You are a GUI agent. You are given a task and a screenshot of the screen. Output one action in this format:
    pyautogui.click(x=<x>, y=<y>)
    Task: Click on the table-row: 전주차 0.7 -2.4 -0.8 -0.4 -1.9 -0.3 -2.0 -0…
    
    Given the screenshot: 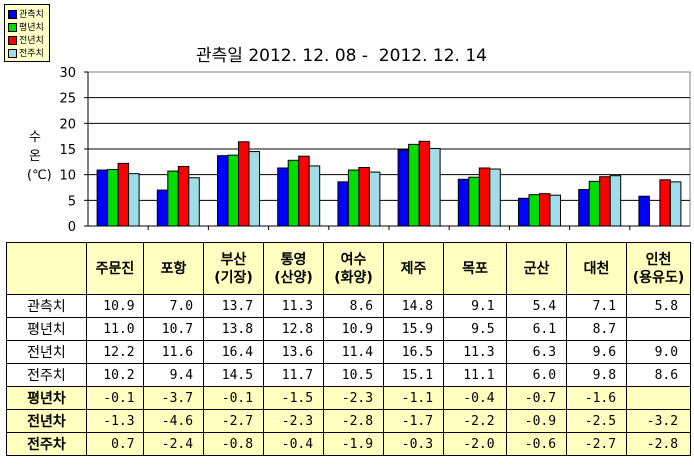 What is the action you would take?
    pyautogui.click(x=348, y=444)
    